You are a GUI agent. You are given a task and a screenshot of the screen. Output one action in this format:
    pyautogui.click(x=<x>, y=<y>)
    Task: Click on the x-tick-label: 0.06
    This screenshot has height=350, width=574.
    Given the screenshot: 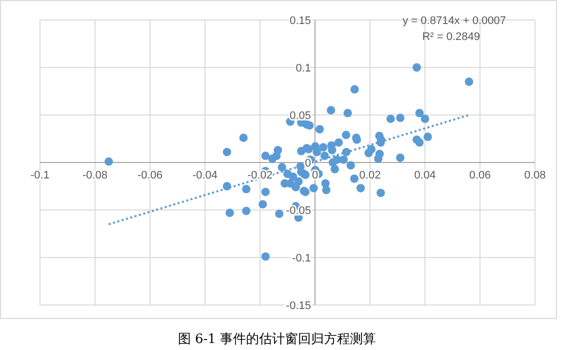 What is the action you would take?
    pyautogui.click(x=480, y=176)
    